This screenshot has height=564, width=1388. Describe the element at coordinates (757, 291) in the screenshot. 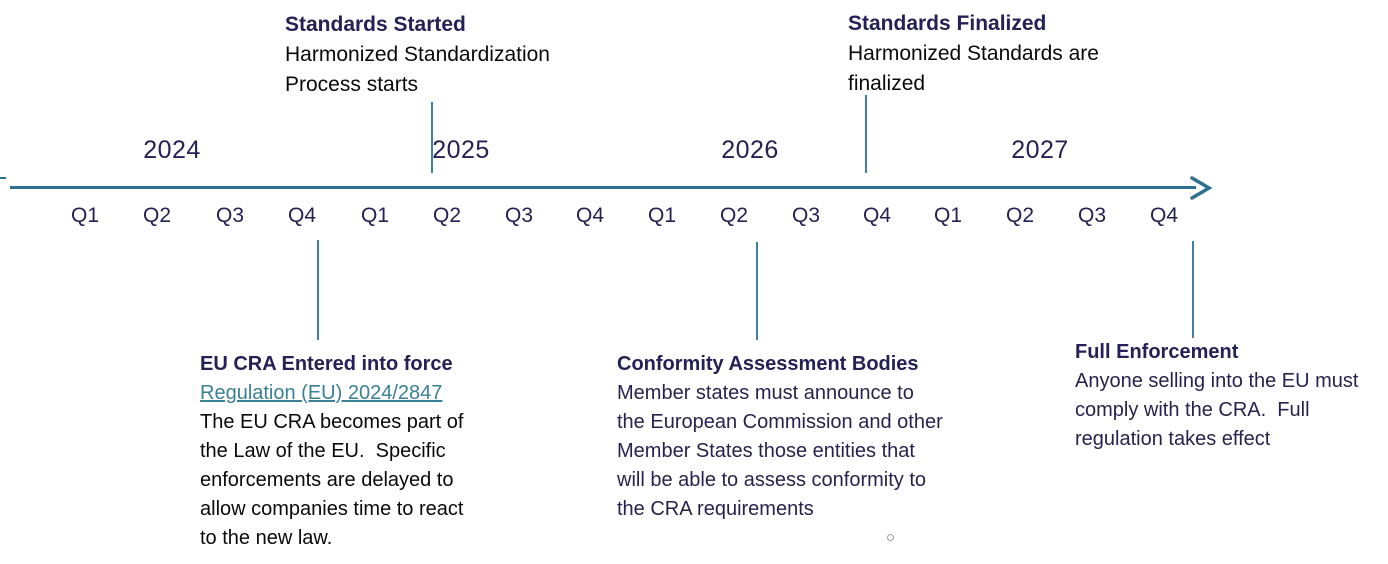

I see `connector-conformity` at that location.